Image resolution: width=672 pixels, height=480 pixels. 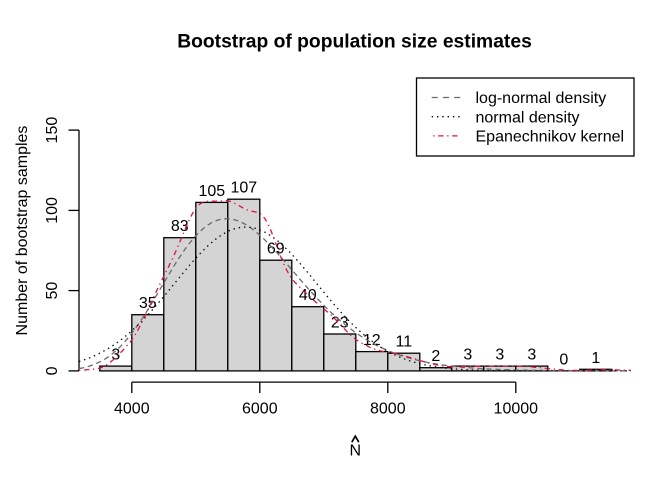 I want to click on svg-text: 10000, so click(x=516, y=409).